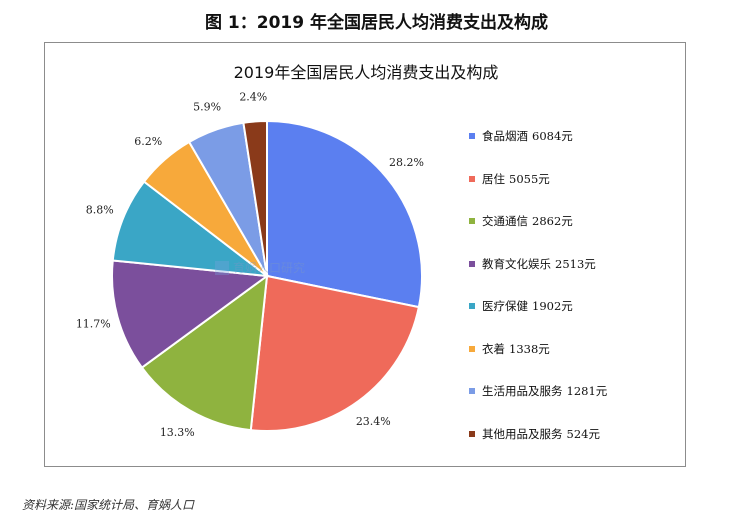 This screenshot has height=519, width=753. Describe the element at coordinates (516, 263) in the screenshot. I see `legend-name-3: 教育文化娱乐` at that location.